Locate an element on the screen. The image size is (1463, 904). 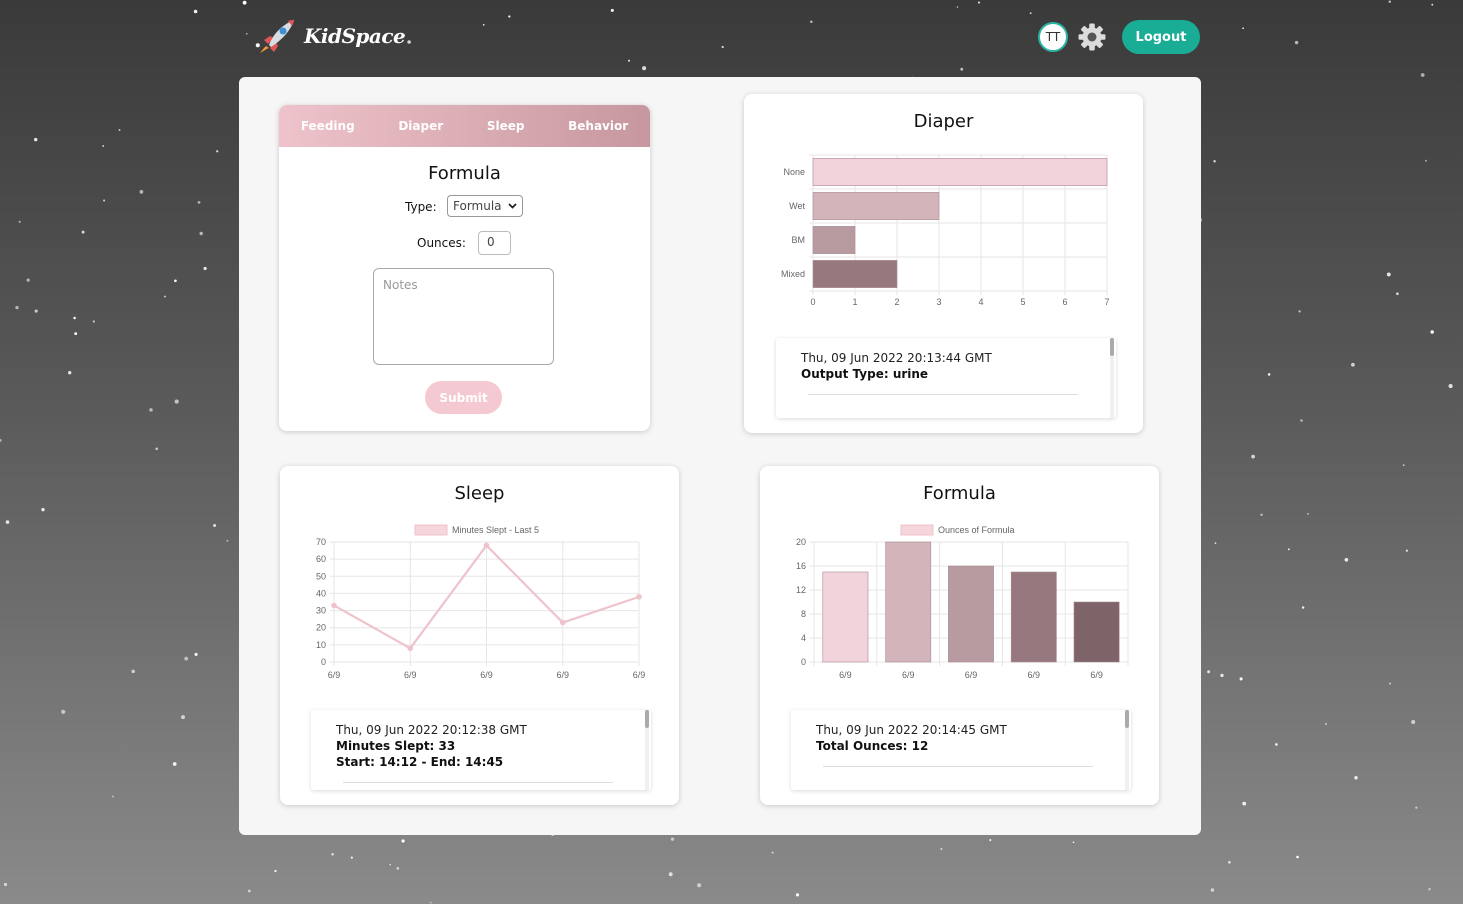
y-tick-label: Mixed is located at coordinates (793, 274).